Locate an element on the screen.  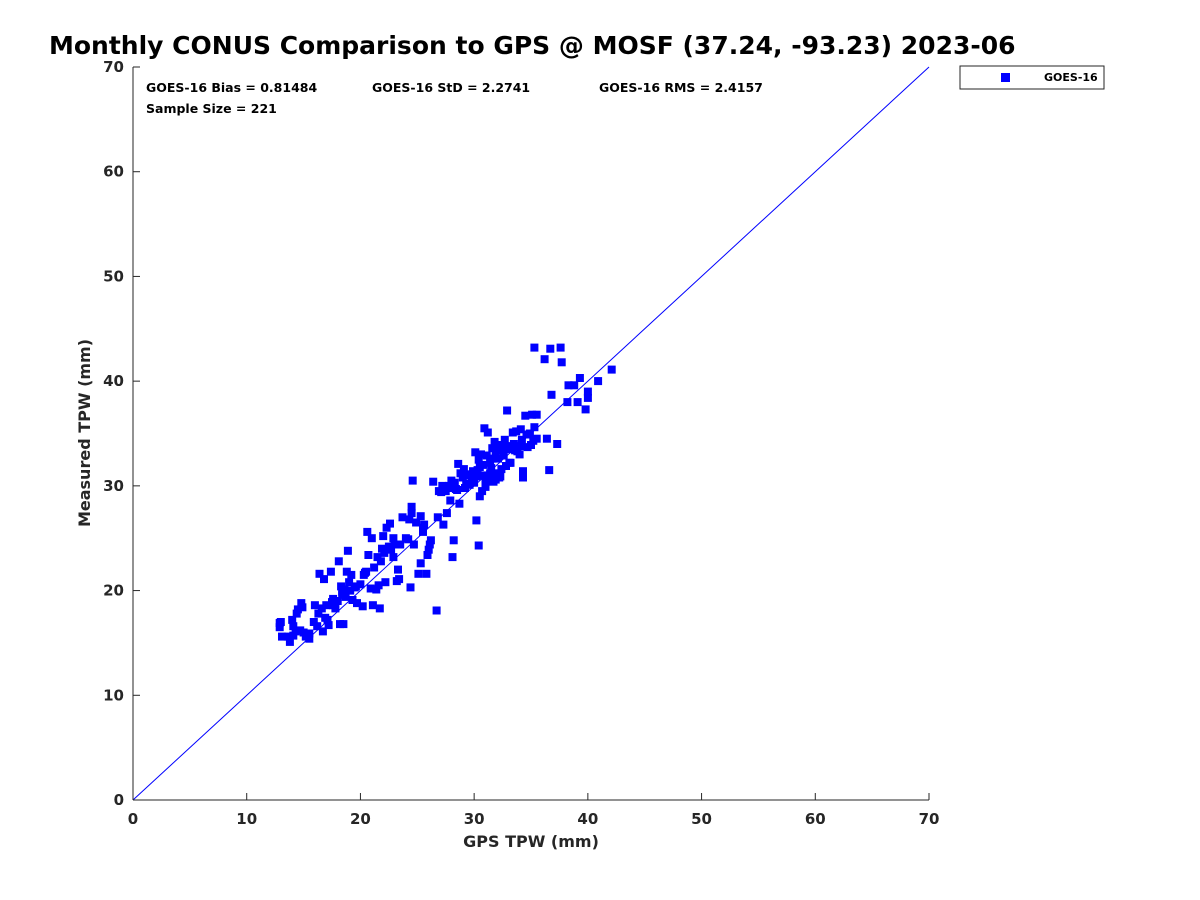
legend-marker-square is located at coordinates (1005, 77).